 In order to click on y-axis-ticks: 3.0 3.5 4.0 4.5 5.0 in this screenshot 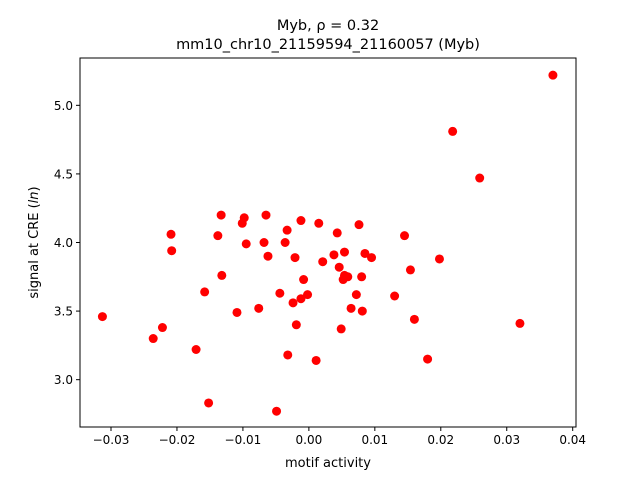, I will do `click(67, 243)`.